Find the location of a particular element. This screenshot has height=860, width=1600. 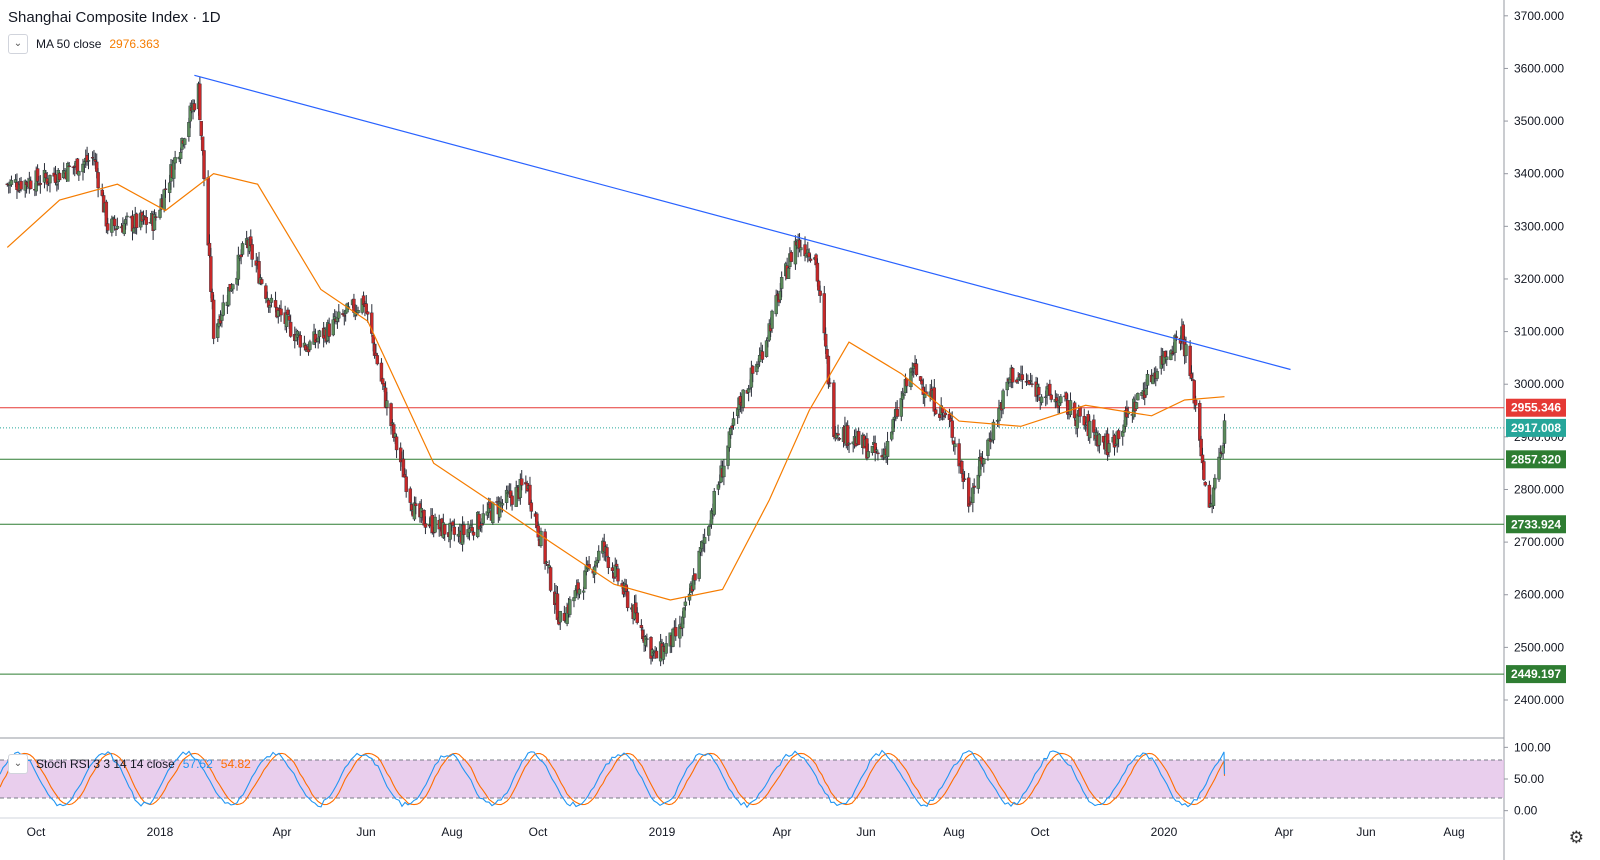

gear-icon: ⚙ is located at coordinates (1576, 837).